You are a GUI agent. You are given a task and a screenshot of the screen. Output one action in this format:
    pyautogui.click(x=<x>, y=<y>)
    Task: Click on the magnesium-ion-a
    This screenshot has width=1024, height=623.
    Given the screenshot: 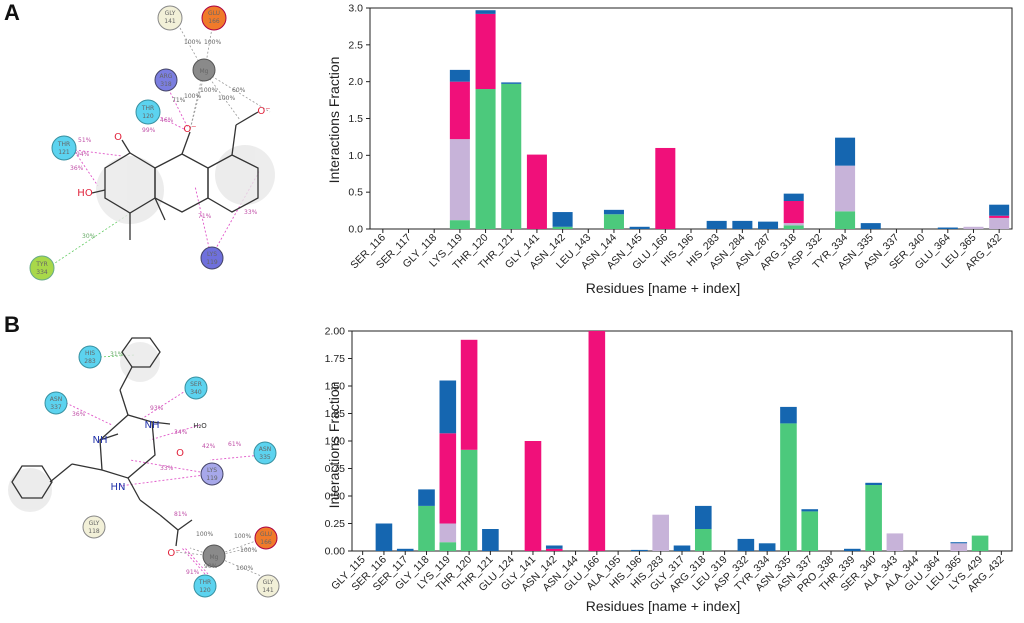 What is the action you would take?
    pyautogui.click(x=204, y=70)
    